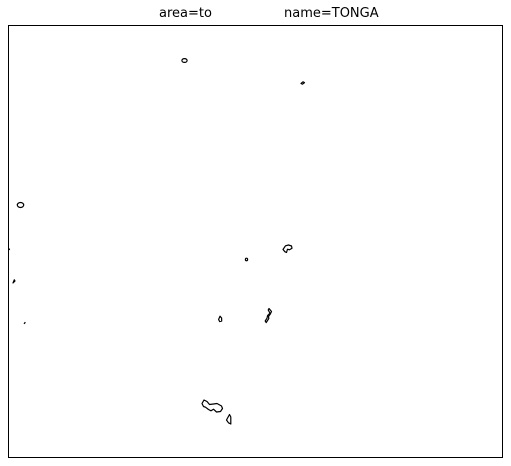 This screenshot has width=511, height=466. I want to click on map-title: area=to name=TONGA, so click(255, 15).